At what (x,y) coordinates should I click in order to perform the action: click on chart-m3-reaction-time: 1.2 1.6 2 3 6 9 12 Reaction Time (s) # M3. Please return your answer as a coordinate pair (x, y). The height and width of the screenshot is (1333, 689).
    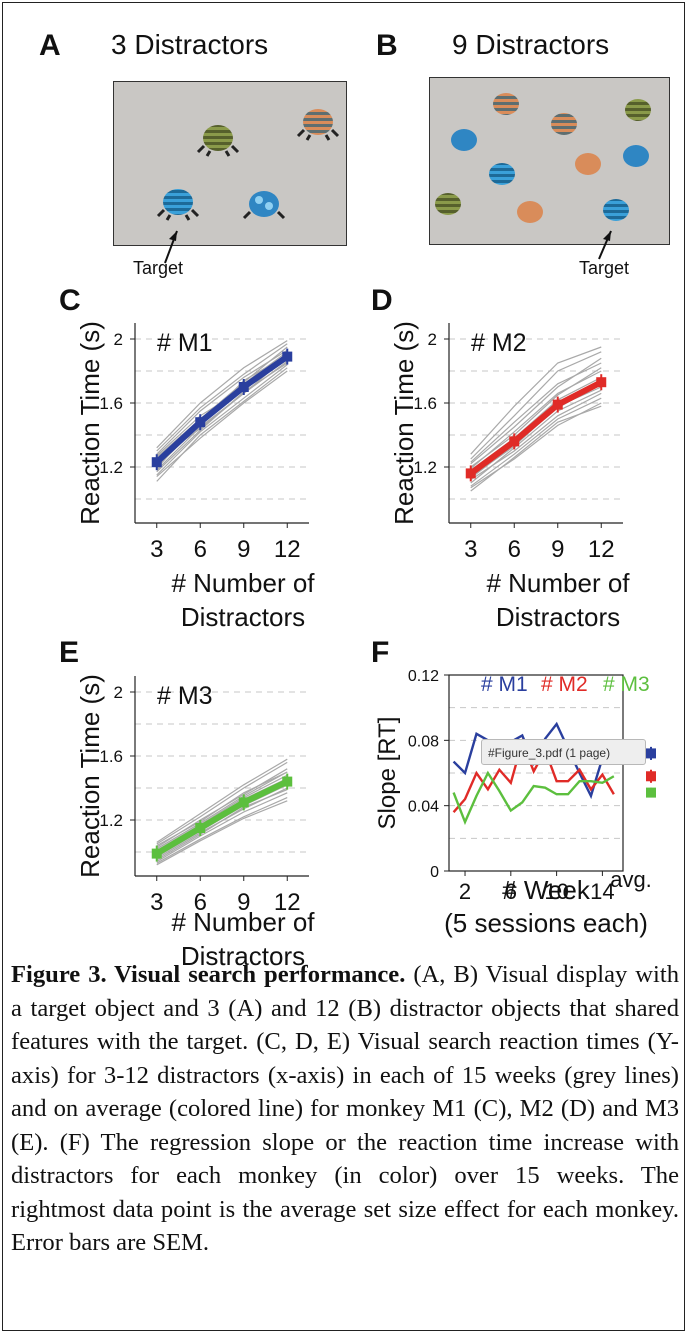
    Looking at the image, I should click on (192, 792).